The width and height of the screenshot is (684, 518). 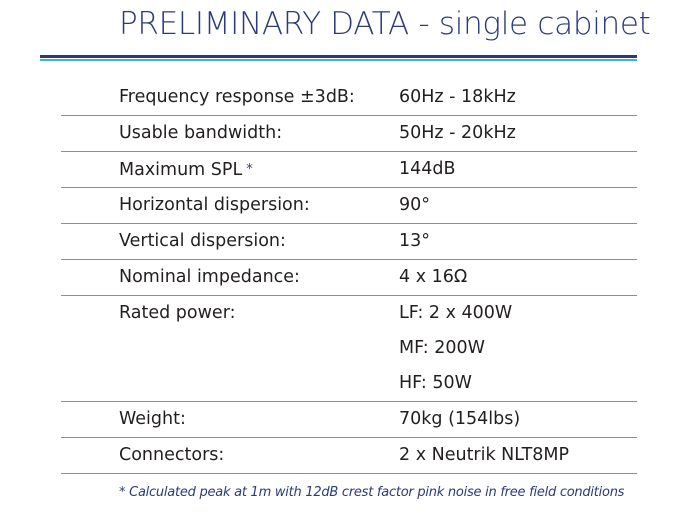 I want to click on spec-values: LF: 2 x 400W MF: 200W HF: 50W, so click(x=518, y=348).